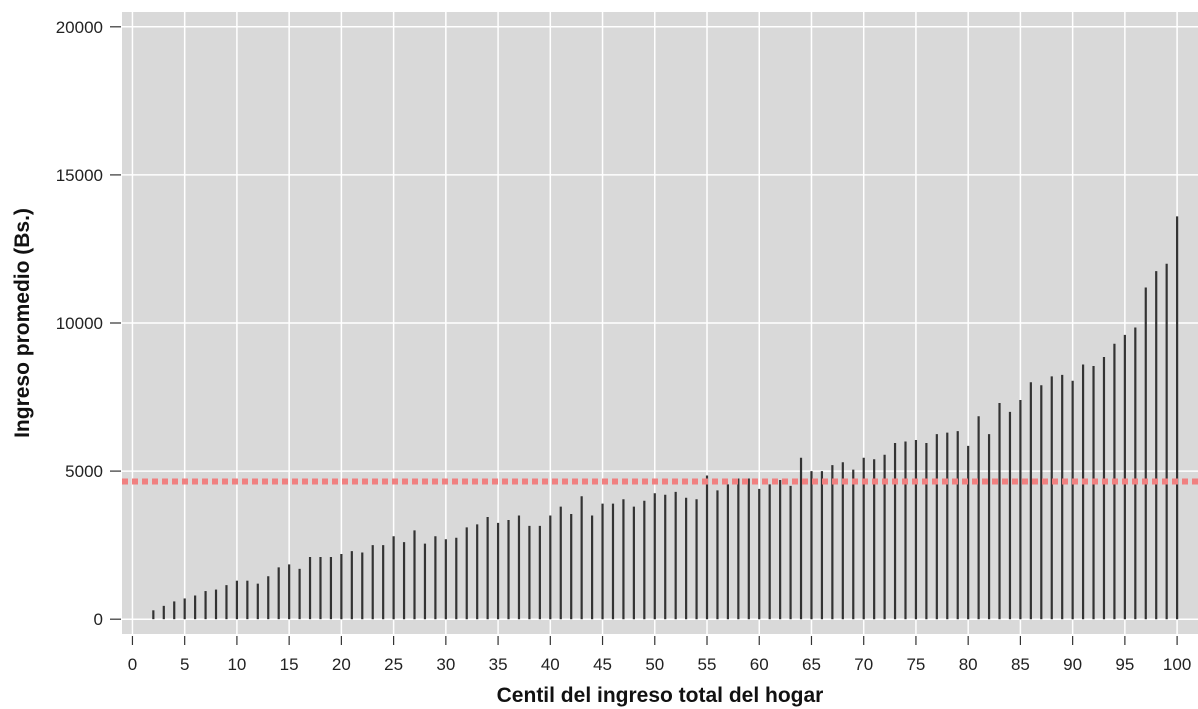  I want to click on y-tick-label: 0, so click(98, 619).